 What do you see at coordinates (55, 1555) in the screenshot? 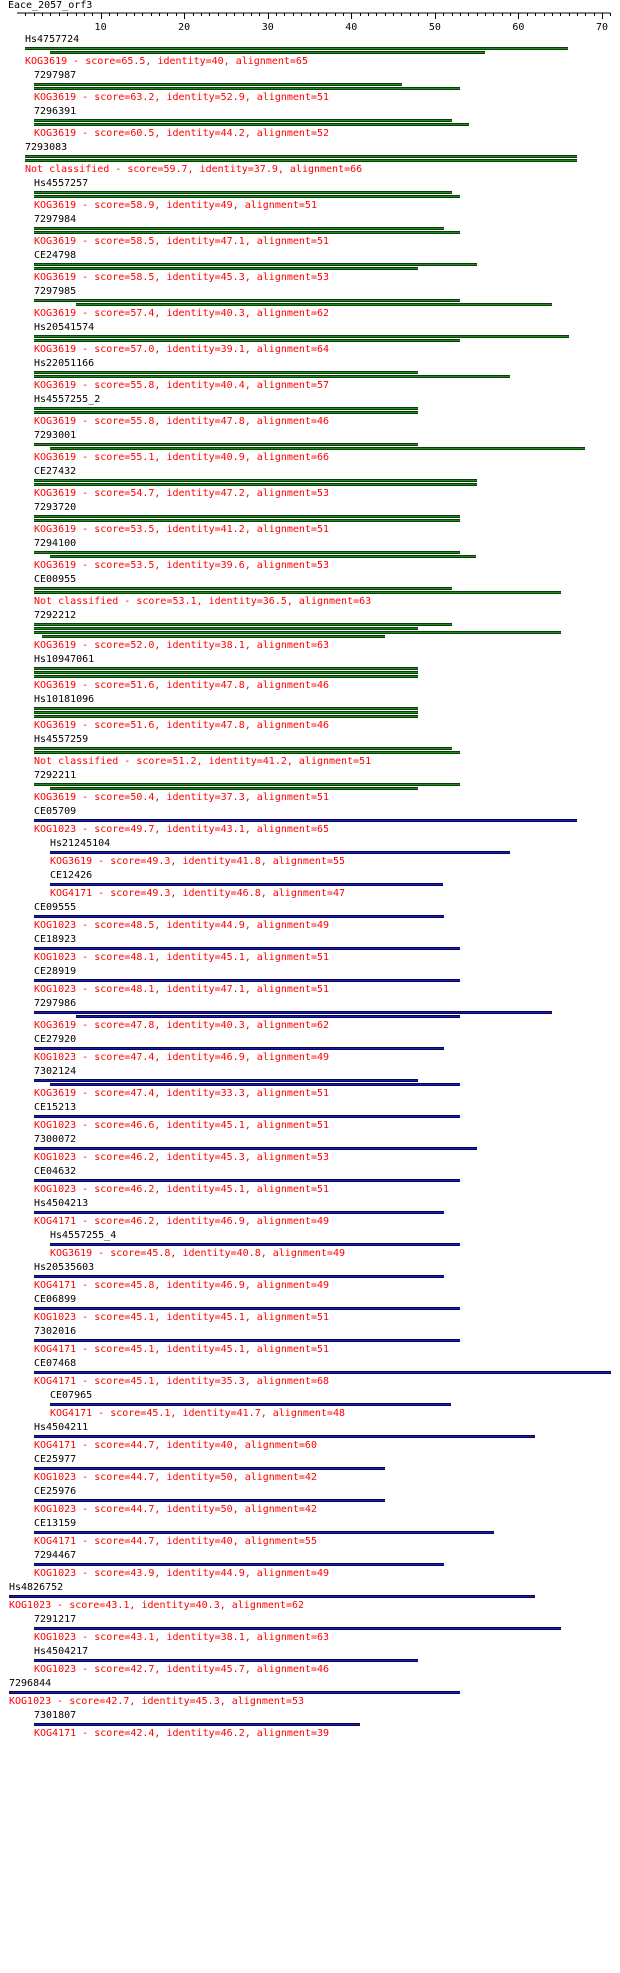
I see `hit-name: 7294467` at bounding box center [55, 1555].